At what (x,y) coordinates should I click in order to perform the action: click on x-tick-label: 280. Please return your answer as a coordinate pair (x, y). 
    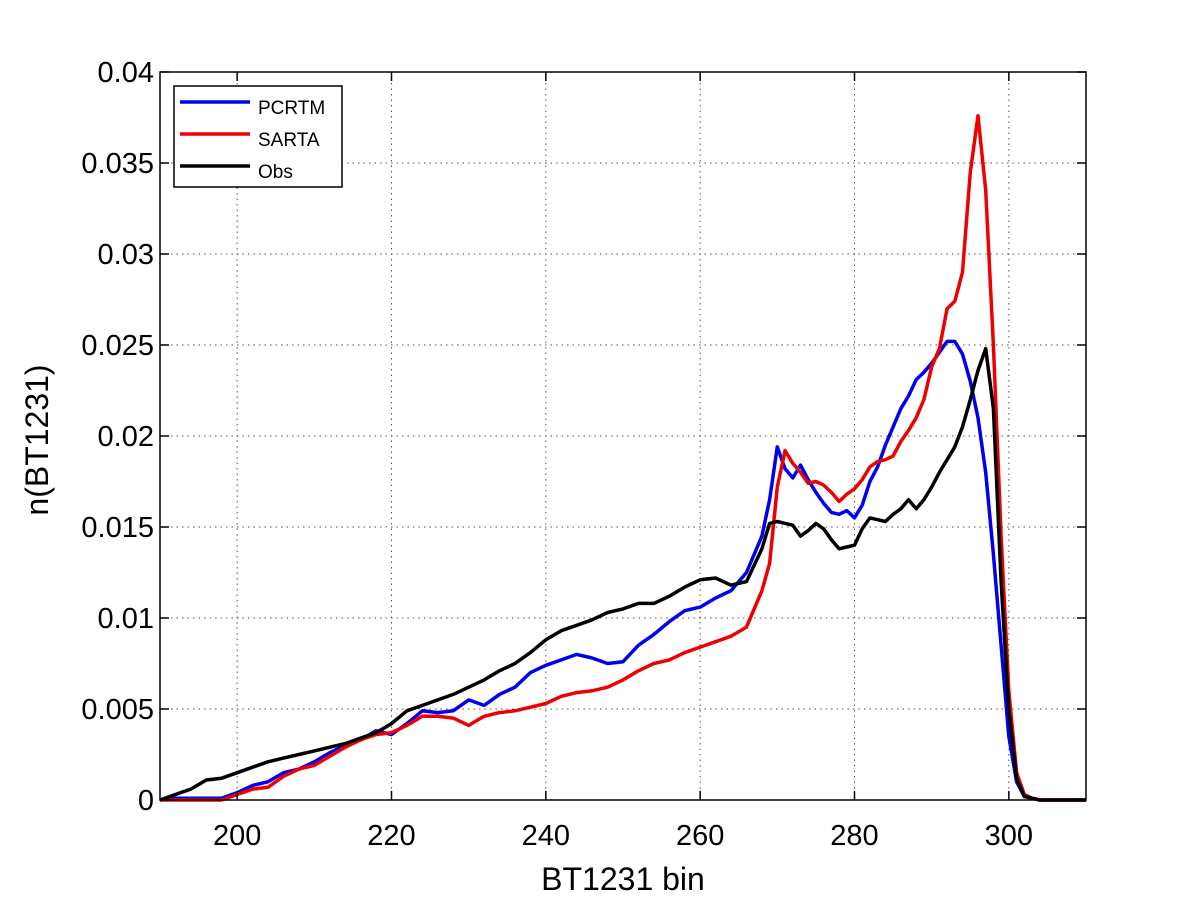
    Looking at the image, I should click on (854, 836).